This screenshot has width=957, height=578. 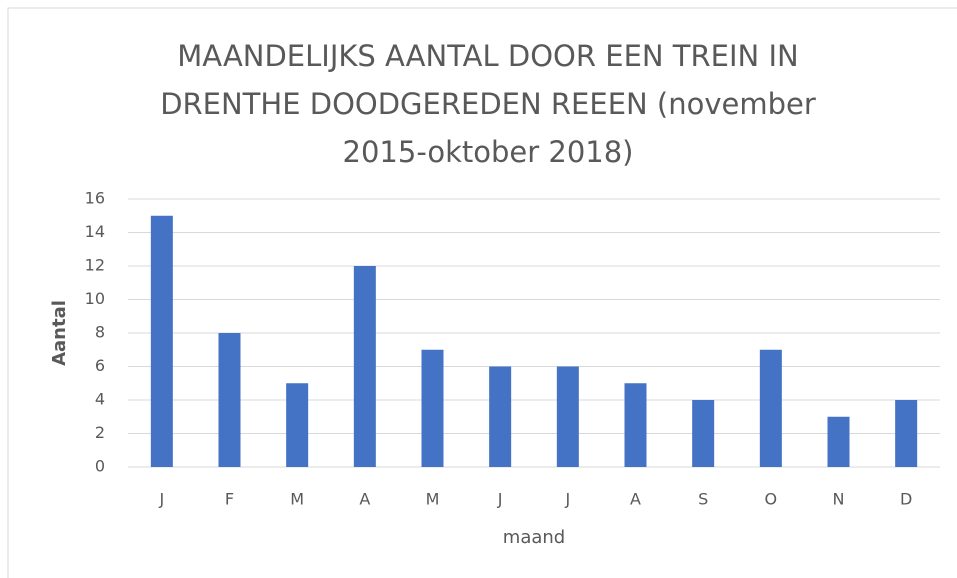 What do you see at coordinates (839, 499) in the screenshot?
I see `x-tick-label: N` at bounding box center [839, 499].